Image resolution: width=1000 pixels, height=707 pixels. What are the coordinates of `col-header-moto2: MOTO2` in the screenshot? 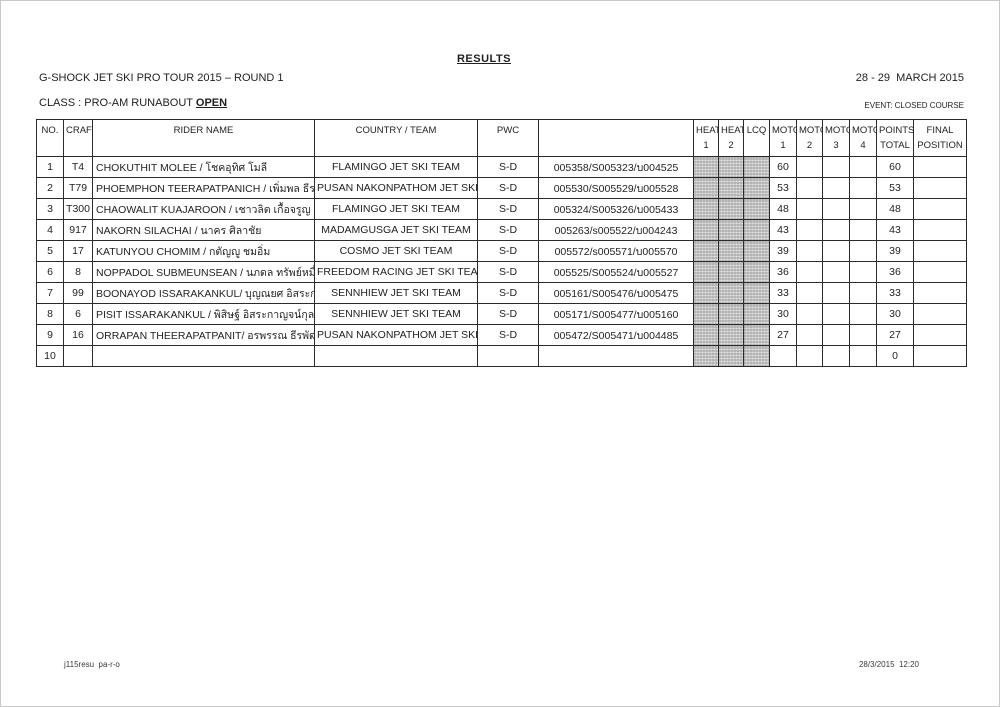 It's located at (809, 138).